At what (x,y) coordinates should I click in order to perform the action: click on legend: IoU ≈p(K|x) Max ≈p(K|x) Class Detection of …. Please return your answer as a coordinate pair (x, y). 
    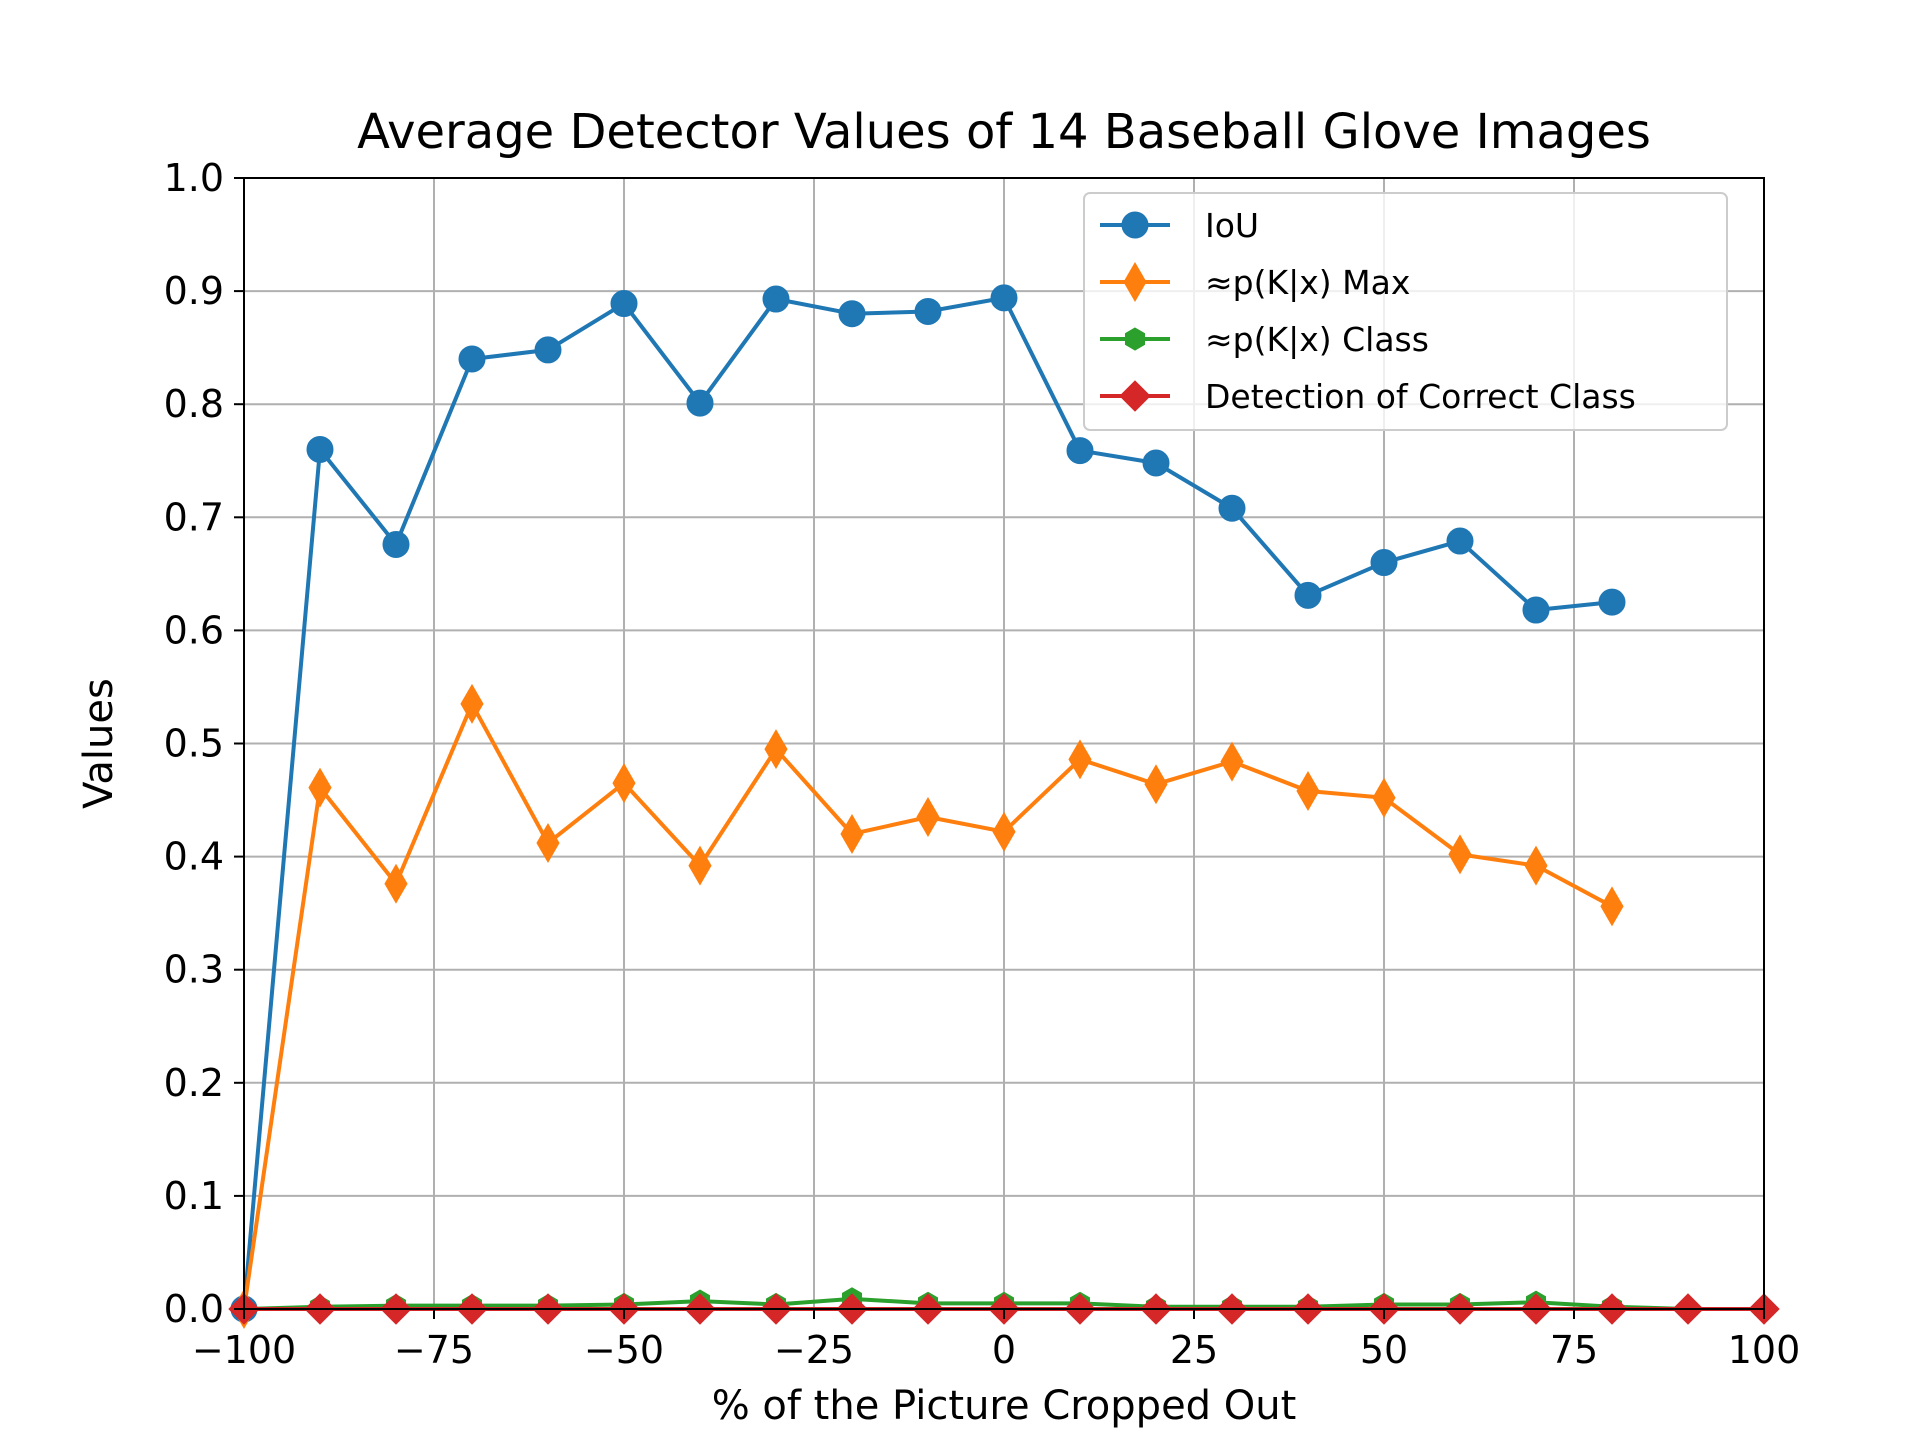
    Looking at the image, I should click on (1405, 311).